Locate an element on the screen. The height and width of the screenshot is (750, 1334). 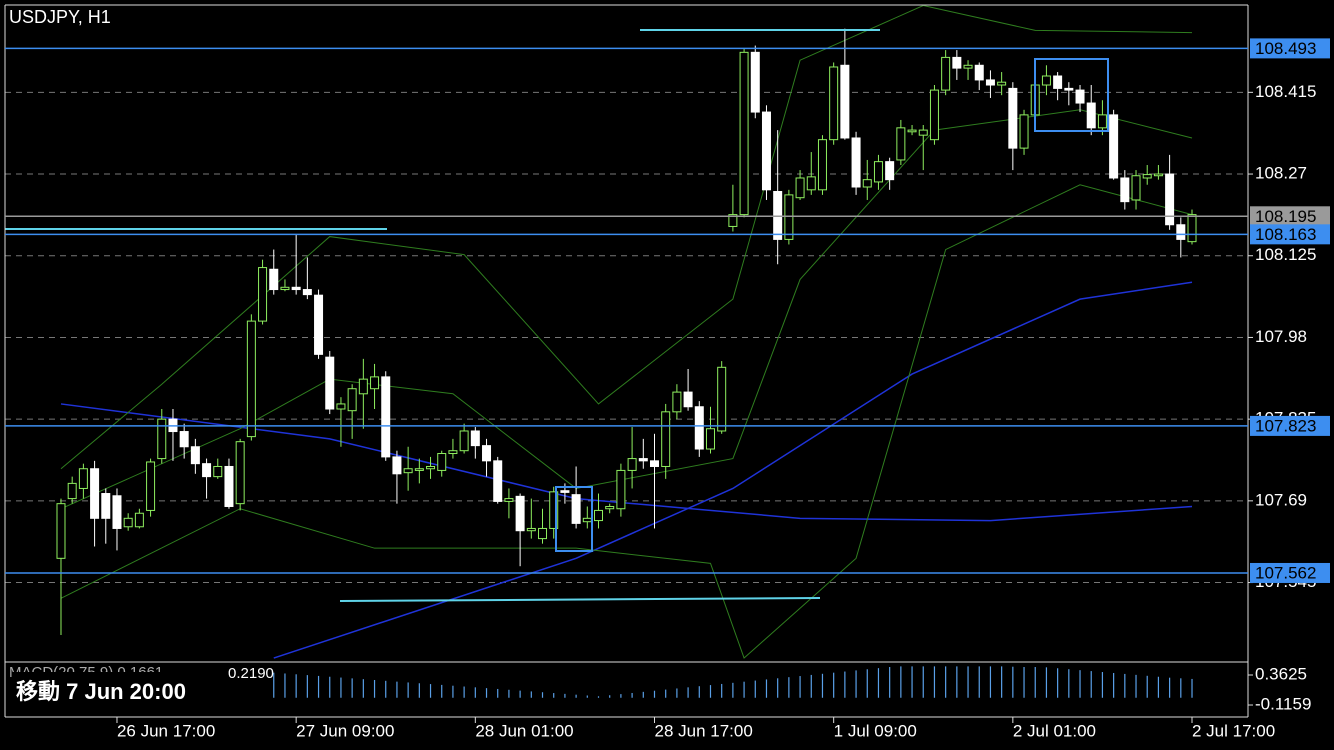
price-label: 108.163 is located at coordinates (1285, 234).